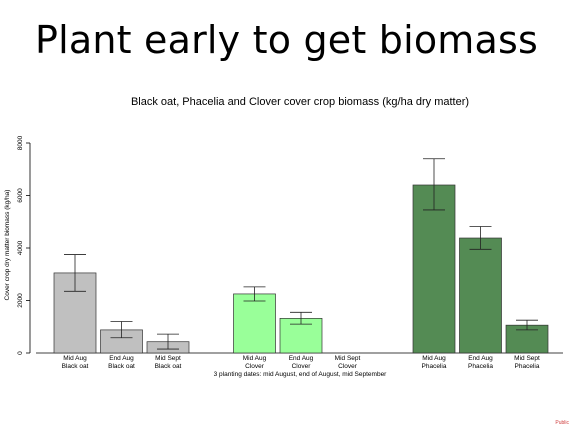 The height and width of the screenshot is (430, 573). What do you see at coordinates (20, 300) in the screenshot?
I see `y-tick-label: 2000` at bounding box center [20, 300].